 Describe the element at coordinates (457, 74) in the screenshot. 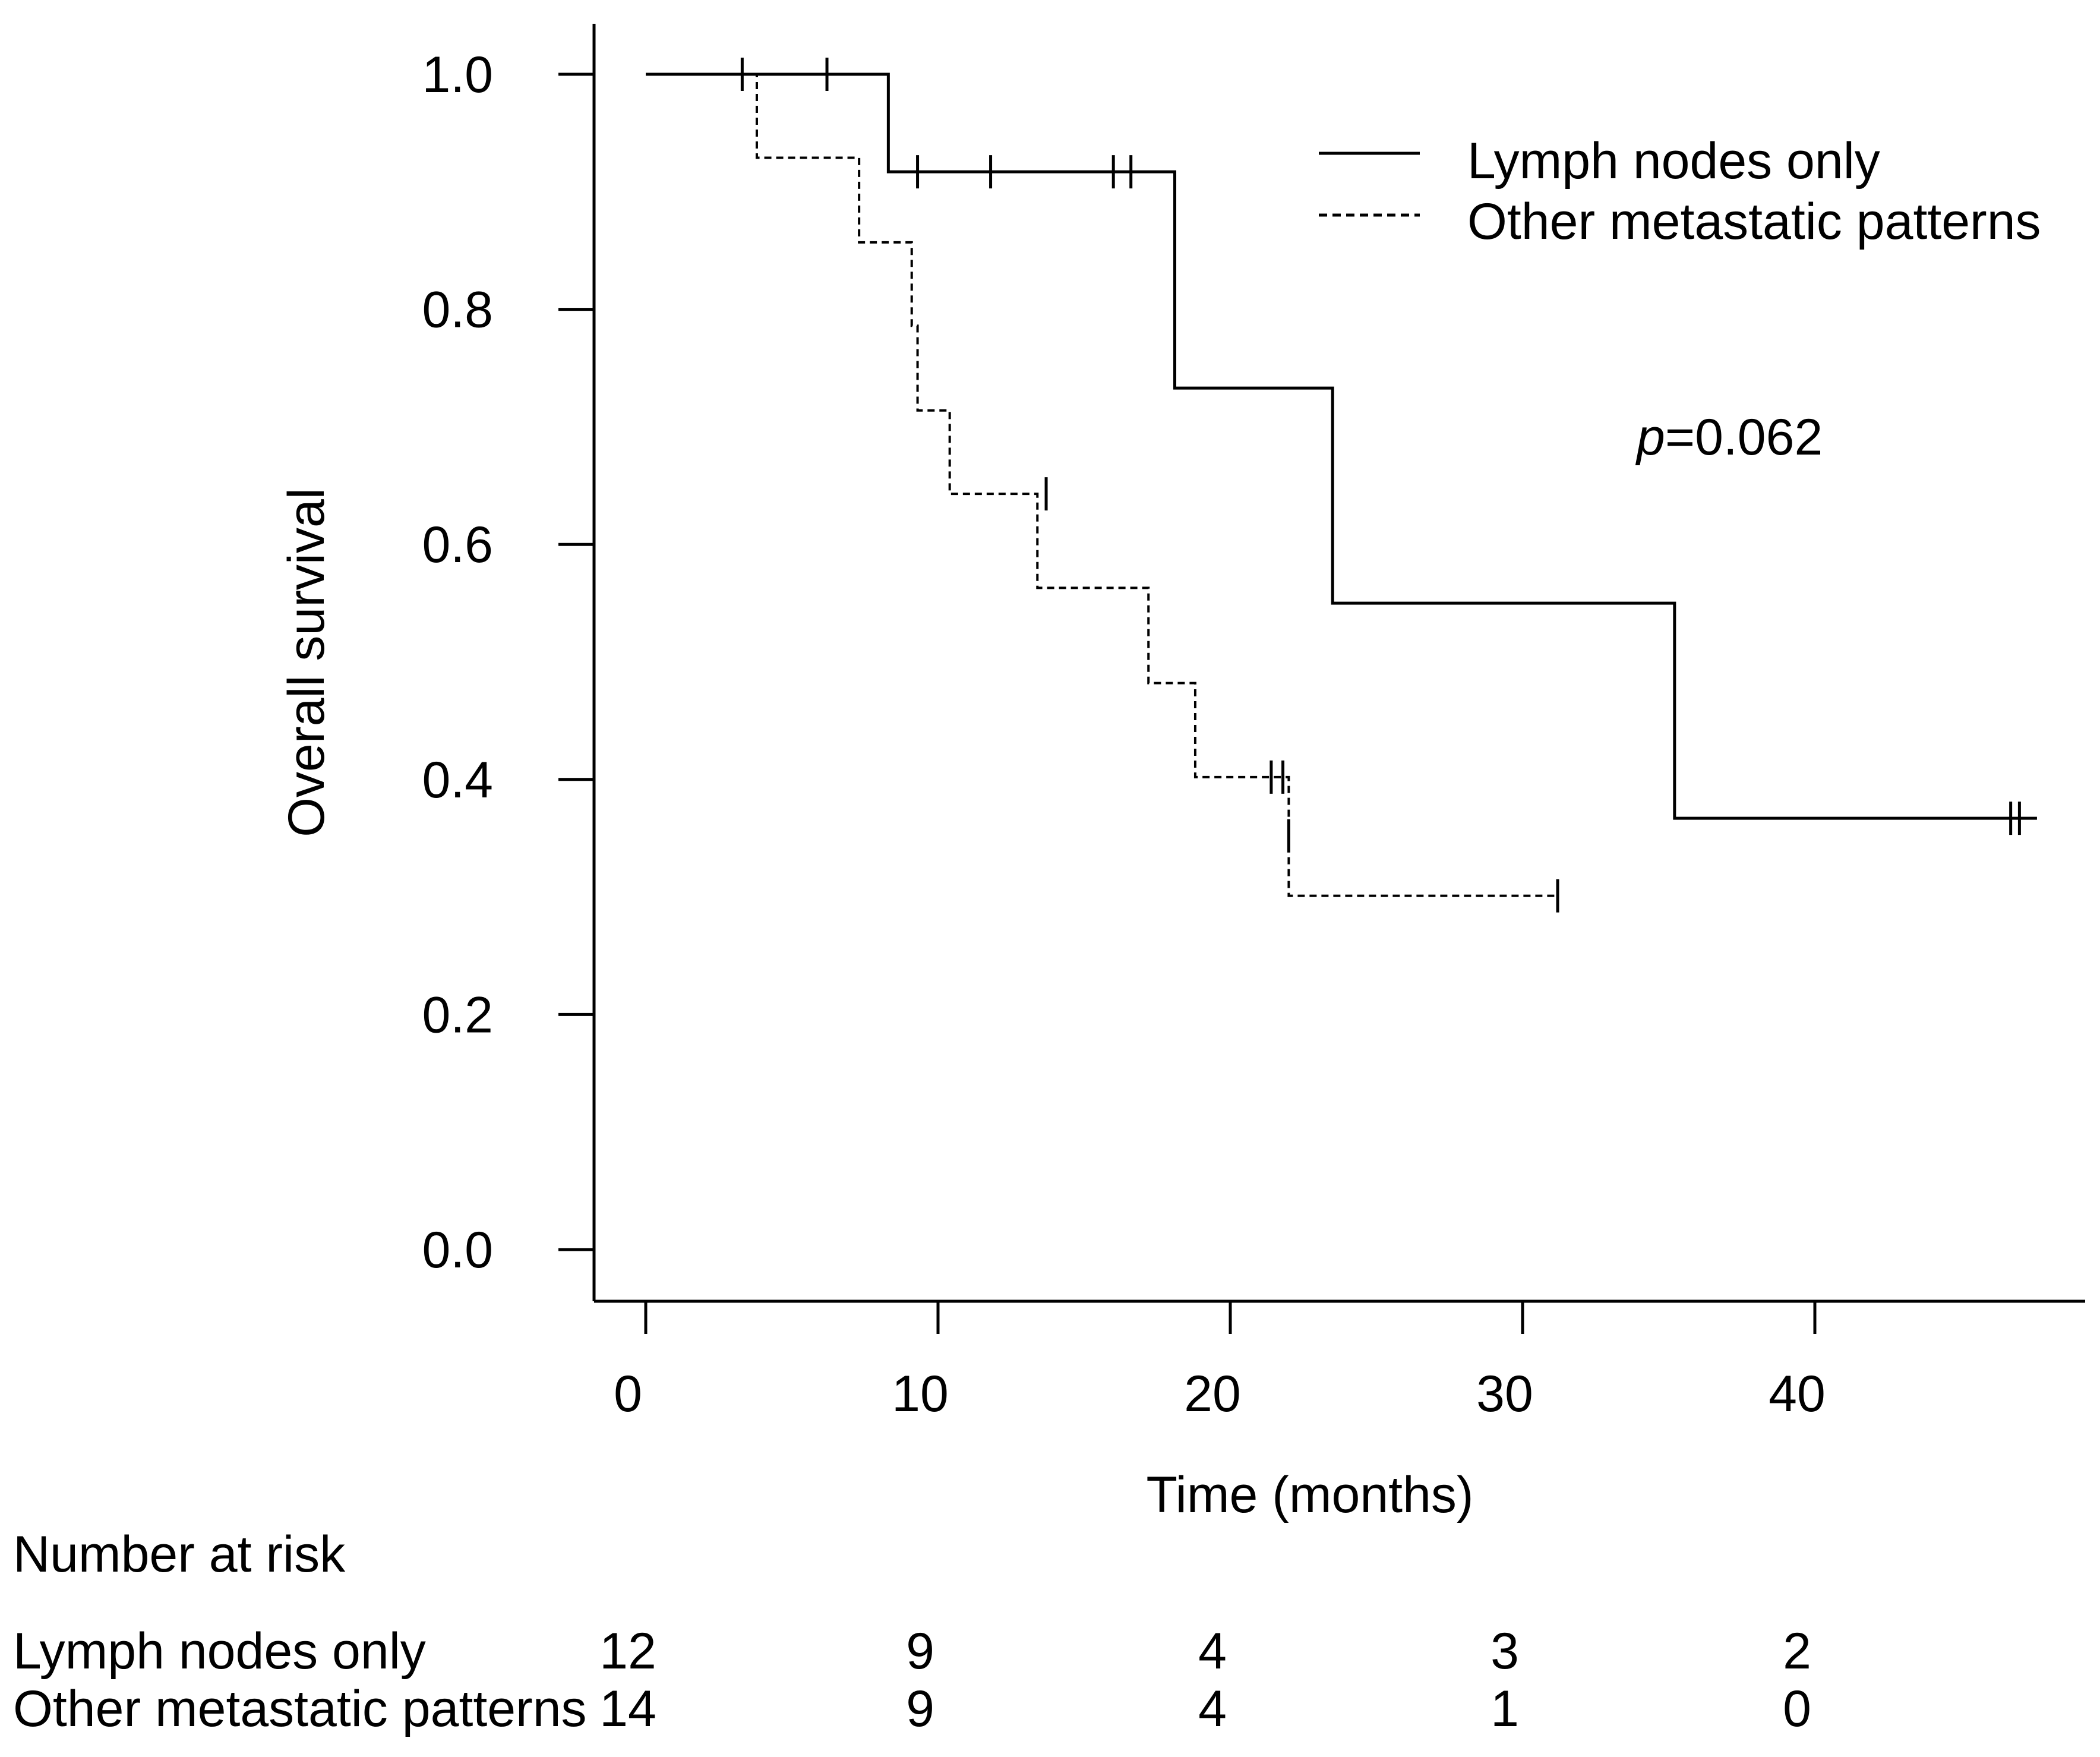

I see `y-tick-label: 1.0` at that location.